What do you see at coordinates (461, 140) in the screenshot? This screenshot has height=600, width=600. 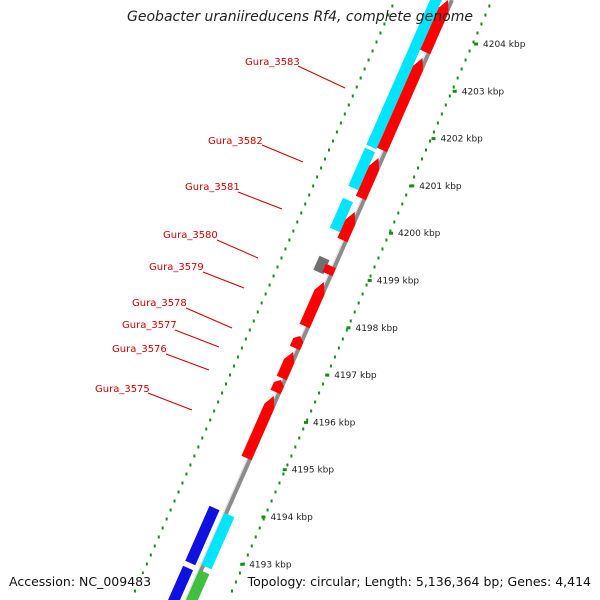 I see `scale-tick-label: 4202 kbp` at bounding box center [461, 140].